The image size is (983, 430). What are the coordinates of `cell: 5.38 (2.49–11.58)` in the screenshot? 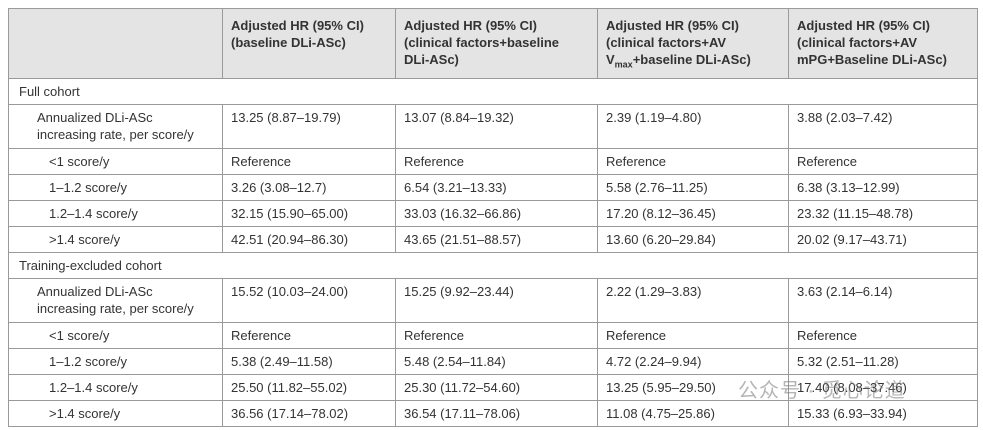 It's located at (309, 361).